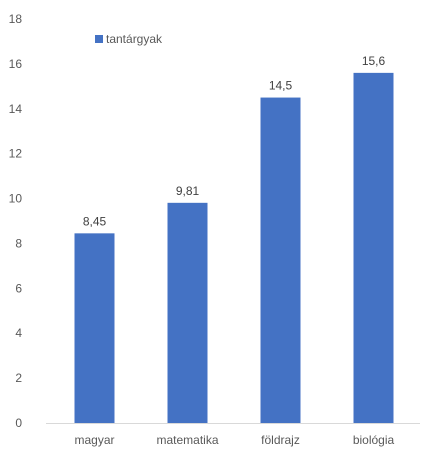  Describe the element at coordinates (94, 440) in the screenshot. I see `category-label: magyar` at that location.